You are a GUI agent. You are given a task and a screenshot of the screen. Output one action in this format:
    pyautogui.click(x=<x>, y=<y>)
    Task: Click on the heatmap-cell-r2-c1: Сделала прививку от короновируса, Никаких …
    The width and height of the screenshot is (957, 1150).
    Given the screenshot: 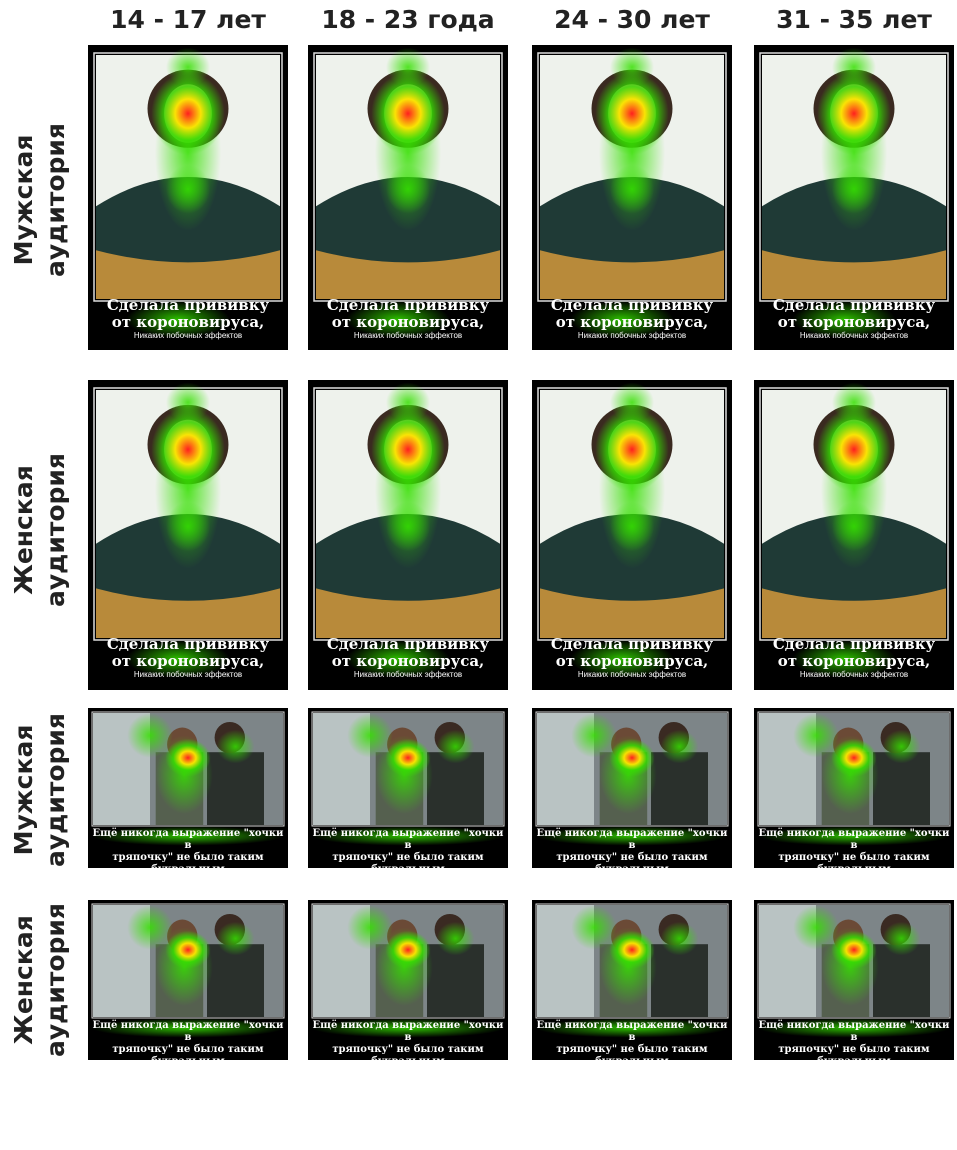 What is the action you would take?
    pyautogui.click(x=188, y=535)
    